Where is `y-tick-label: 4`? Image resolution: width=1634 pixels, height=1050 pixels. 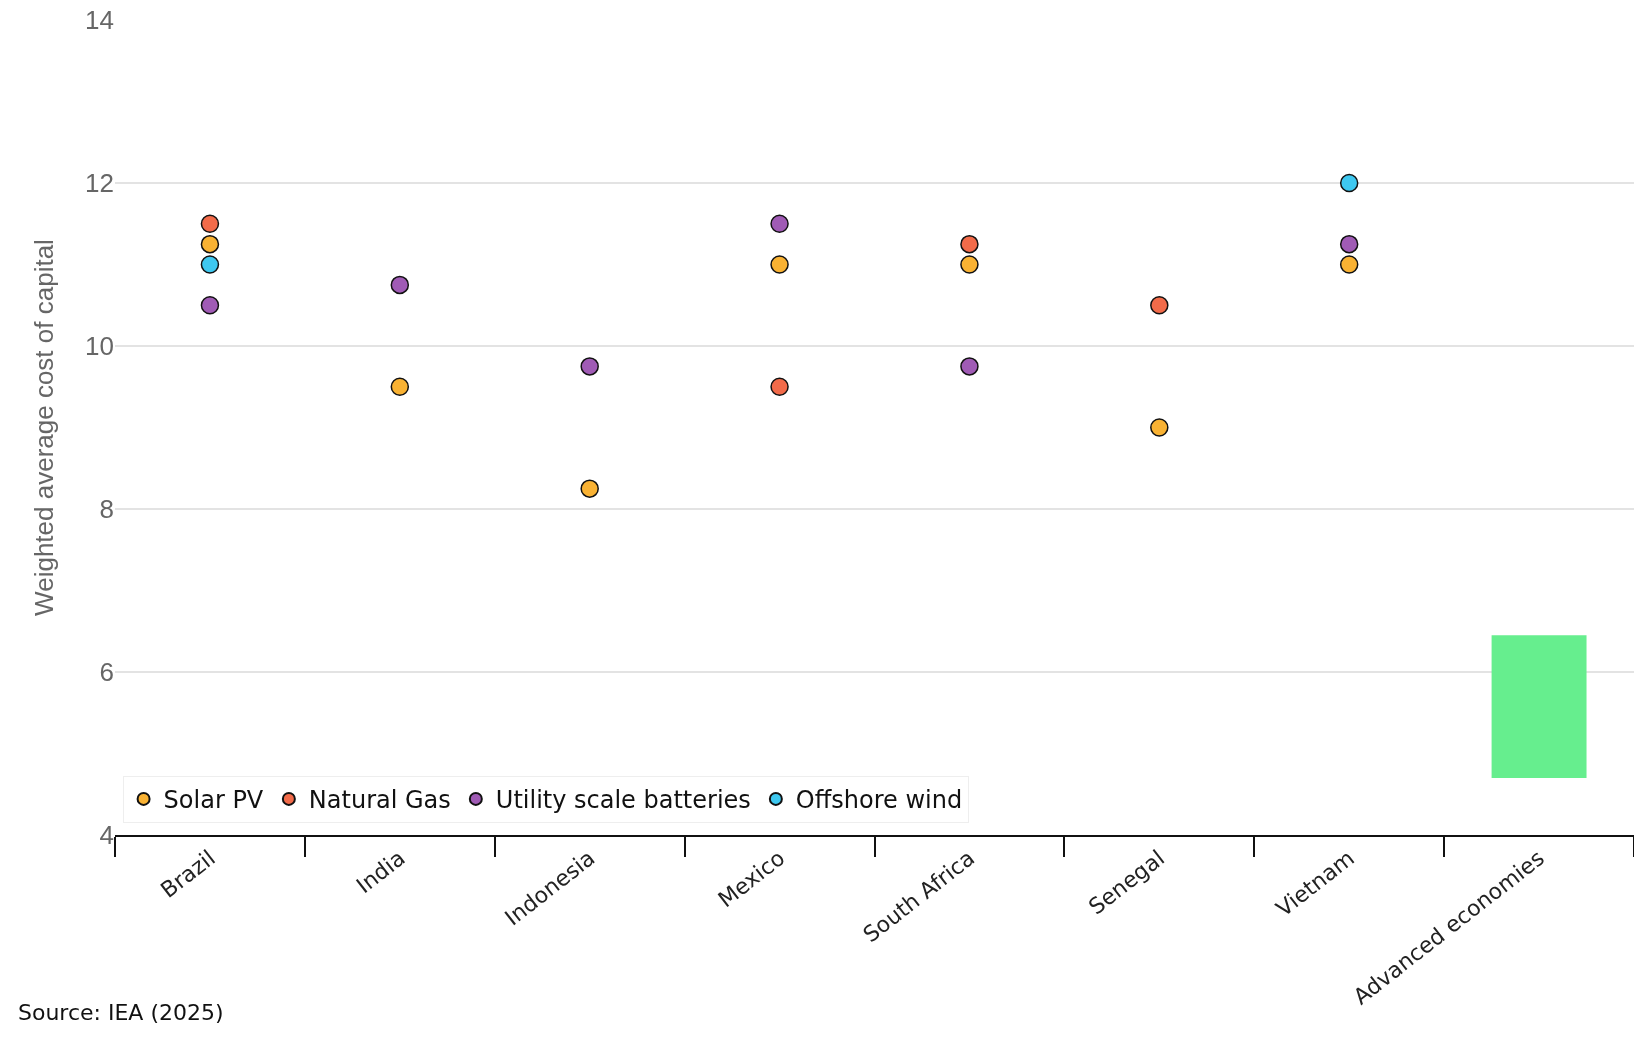
y-tick-label: 4 is located at coordinates (106, 835).